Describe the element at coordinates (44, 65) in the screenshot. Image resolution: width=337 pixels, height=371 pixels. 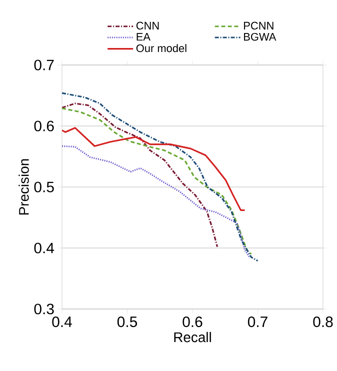
I see `y-tick-label: 0.7` at that location.